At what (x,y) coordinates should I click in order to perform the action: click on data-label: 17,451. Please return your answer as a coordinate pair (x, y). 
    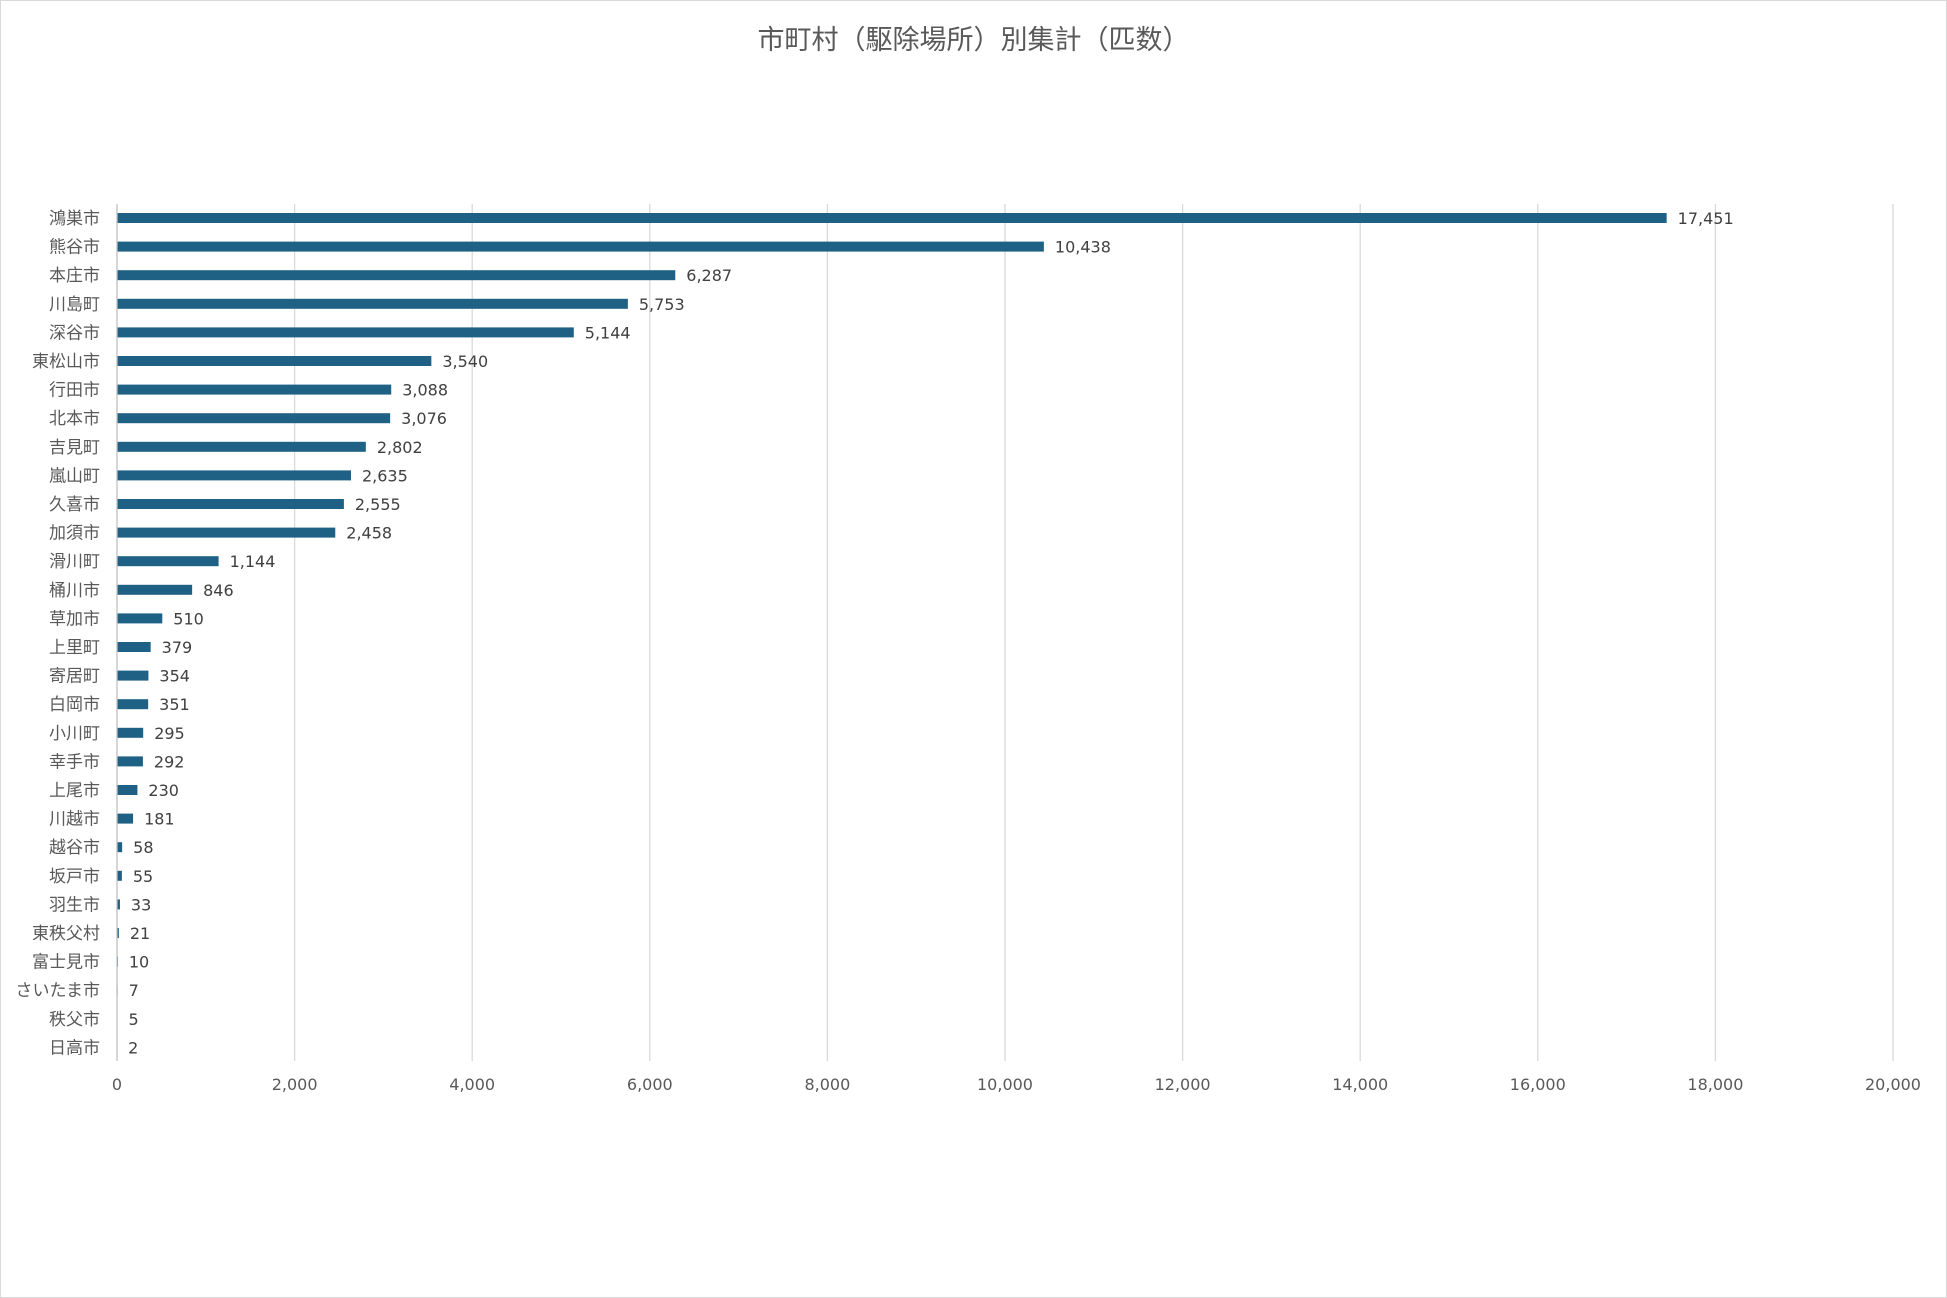
    Looking at the image, I should click on (1706, 218).